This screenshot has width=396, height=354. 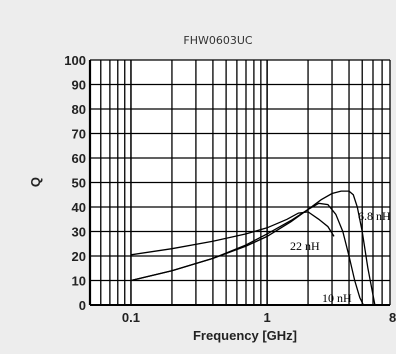 What do you see at coordinates (79, 134) in the screenshot?
I see `y-tick-label: 70` at bounding box center [79, 134].